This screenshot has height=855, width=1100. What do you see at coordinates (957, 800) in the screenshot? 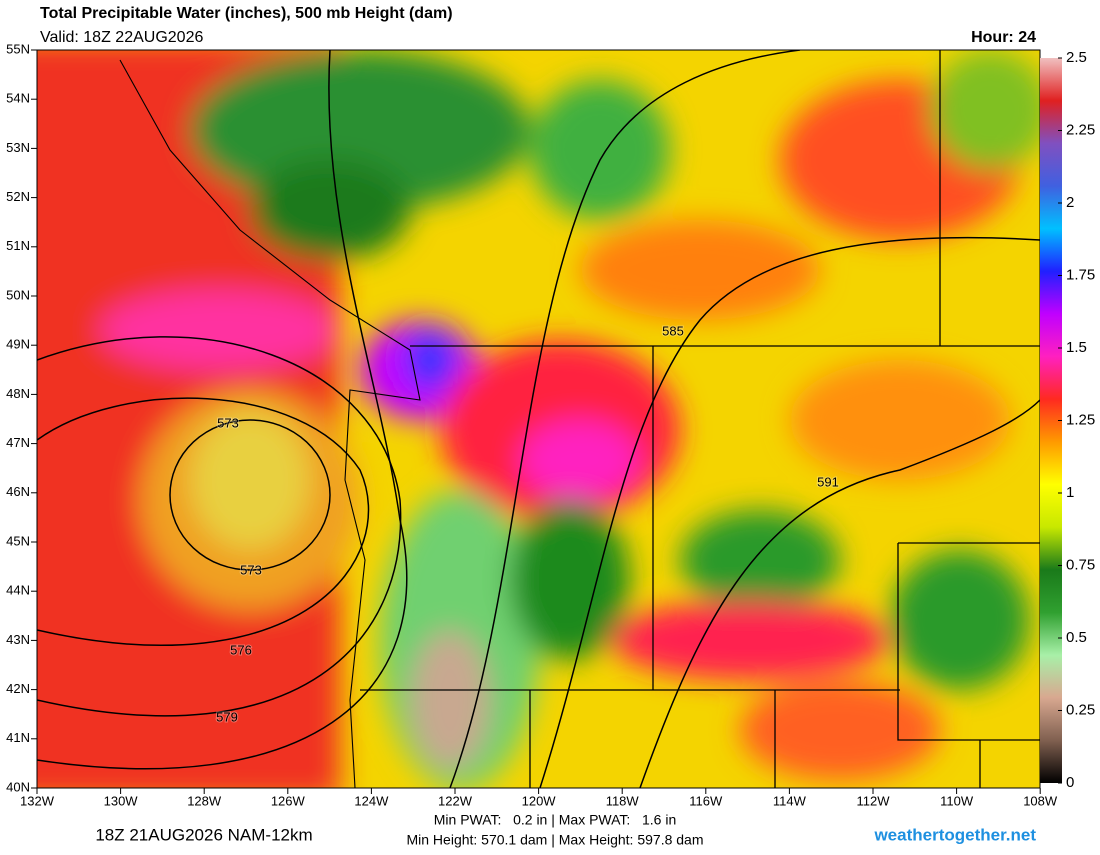
I see `lon-label: 110W` at bounding box center [957, 800].